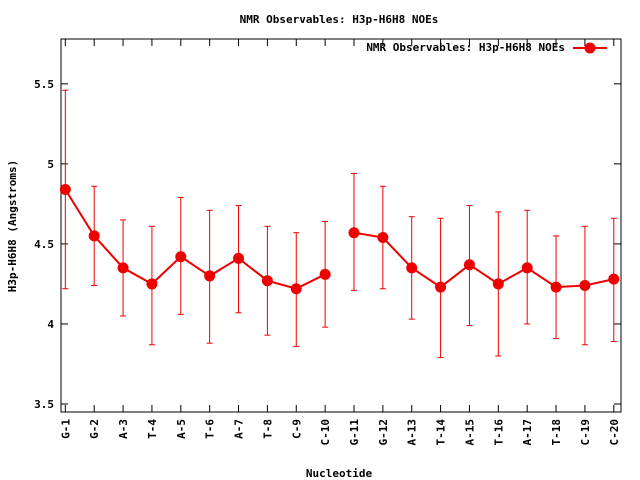 The width and height of the screenshot is (640, 480). I want to click on x-tick-label: G-2, so click(94, 429).